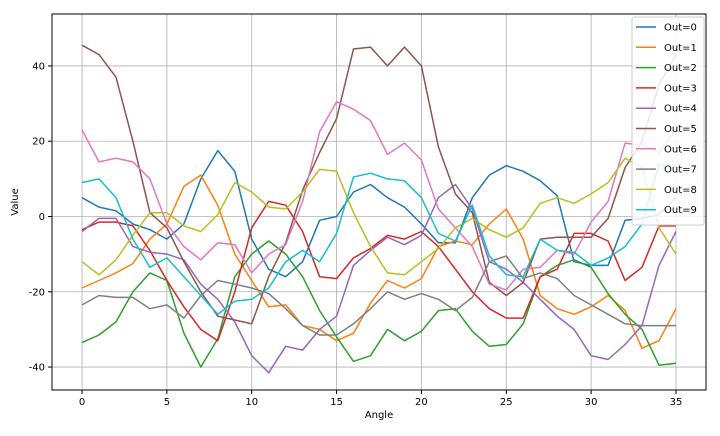 This screenshot has width=720, height=436. What do you see at coordinates (676, 402) in the screenshot?
I see `x-tick-label: 35` at bounding box center [676, 402].